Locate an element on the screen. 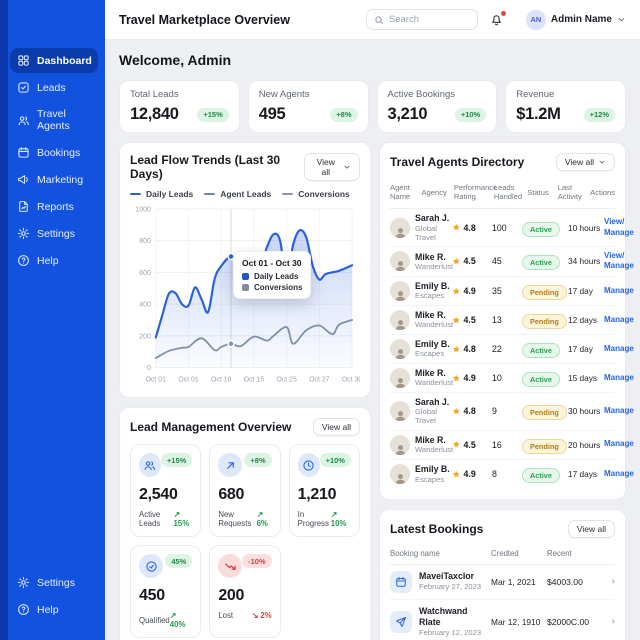 The height and width of the screenshot is (640, 640). sidebar-item: Dashboard is located at coordinates (54, 60).